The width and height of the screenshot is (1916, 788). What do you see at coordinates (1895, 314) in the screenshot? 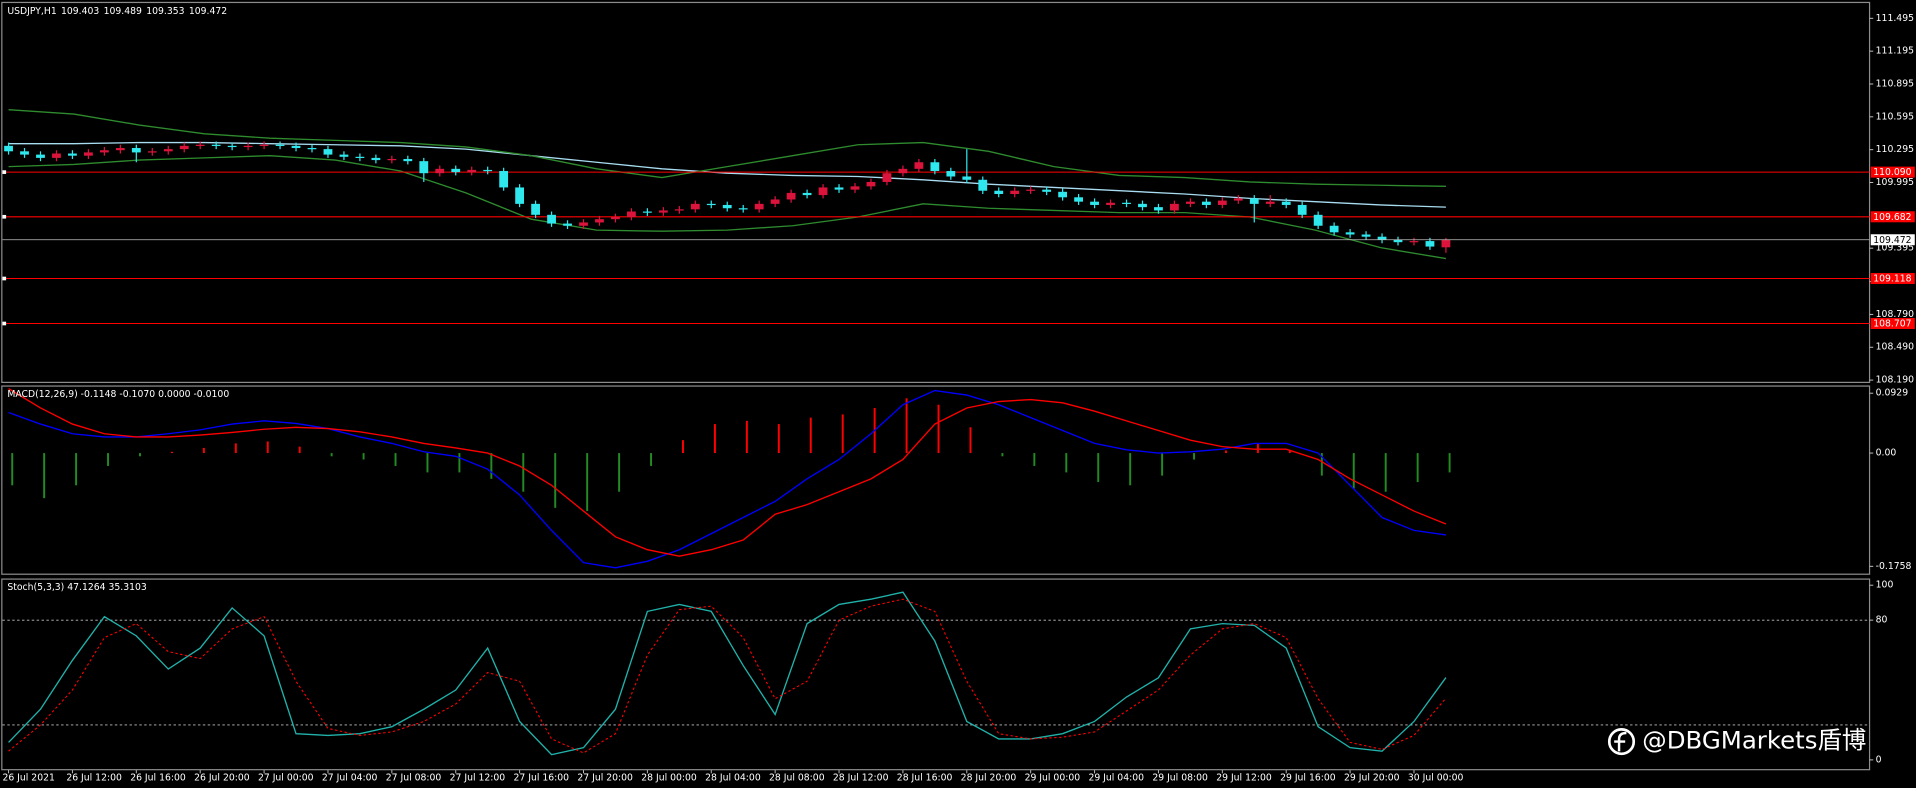
I see `y-tick-label: 108.790` at bounding box center [1895, 314].